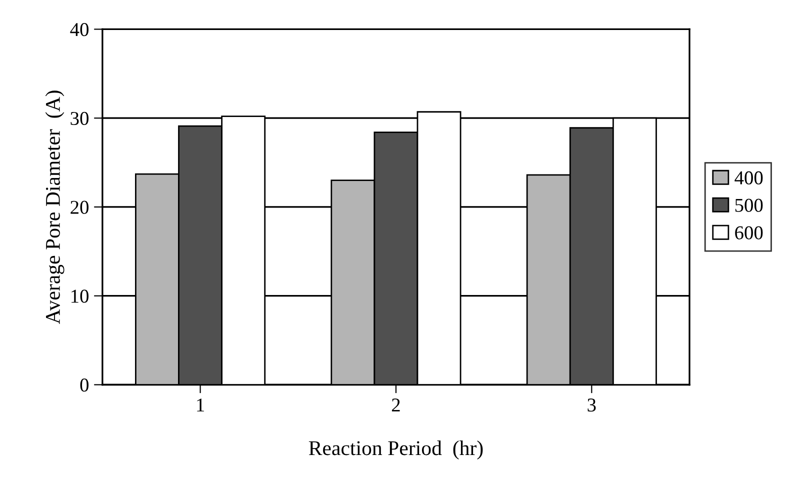 The height and width of the screenshot is (487, 788). What do you see at coordinates (84, 385) in the screenshot?
I see `y-tick-label: 0` at bounding box center [84, 385].